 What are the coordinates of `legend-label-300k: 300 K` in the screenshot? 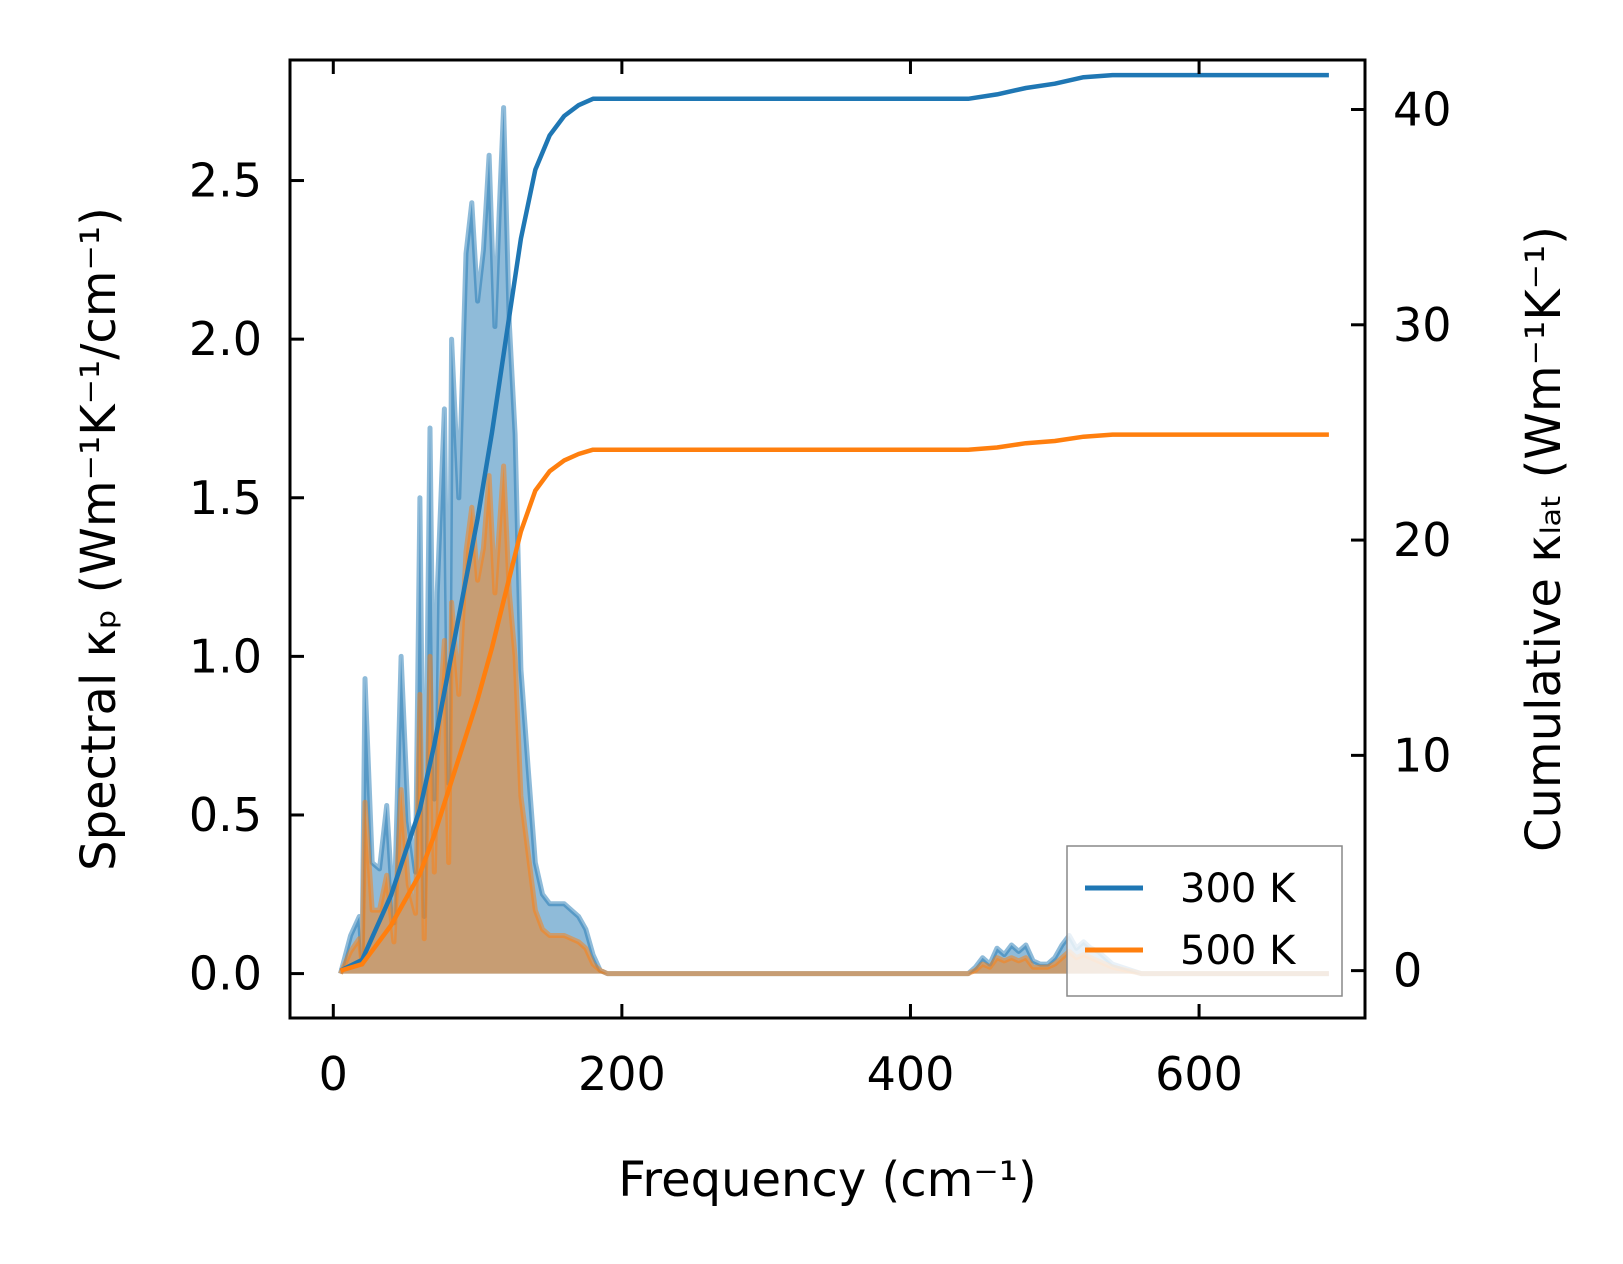 It's located at (1238, 889).